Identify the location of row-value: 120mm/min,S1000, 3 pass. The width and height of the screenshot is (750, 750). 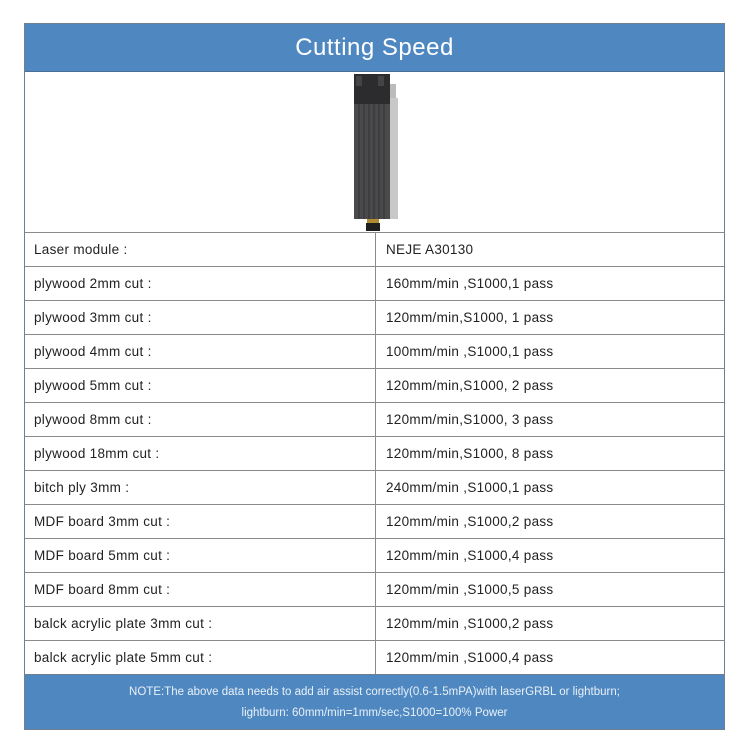
(549, 419).